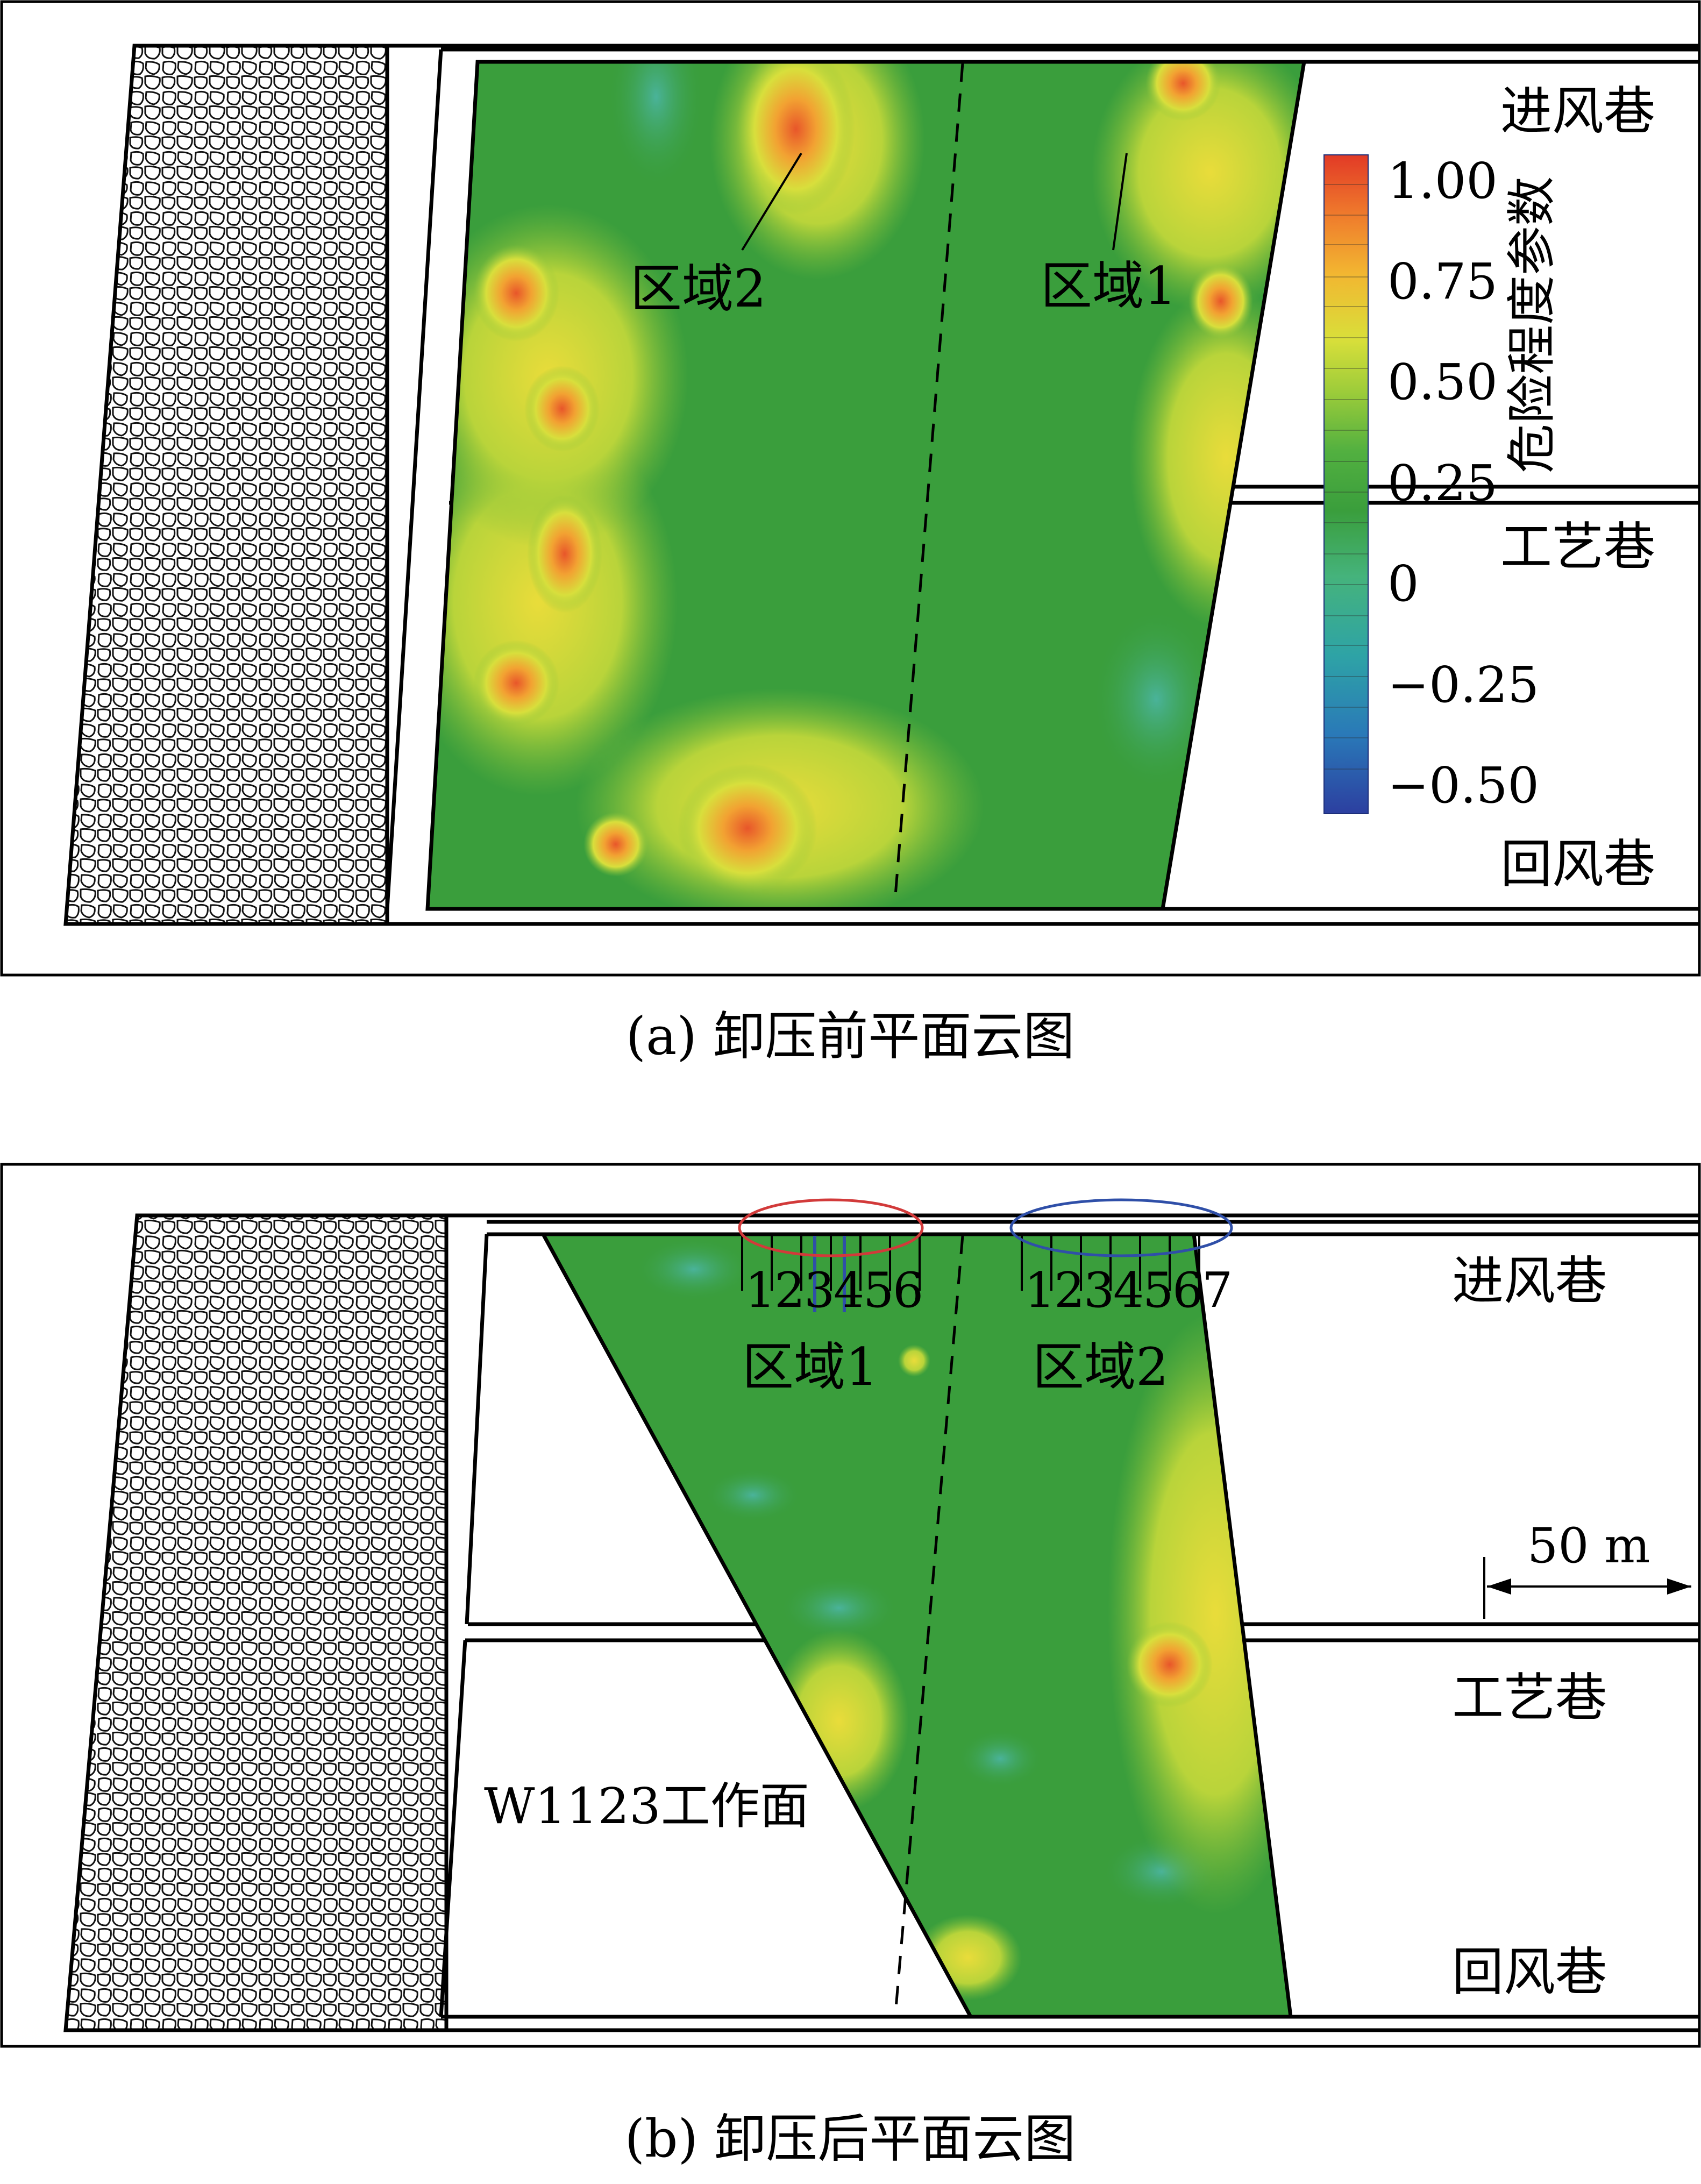 The width and height of the screenshot is (1701, 2184). What do you see at coordinates (1442, 382) in the screenshot?
I see `legend-tick-3: 0.50` at bounding box center [1442, 382].